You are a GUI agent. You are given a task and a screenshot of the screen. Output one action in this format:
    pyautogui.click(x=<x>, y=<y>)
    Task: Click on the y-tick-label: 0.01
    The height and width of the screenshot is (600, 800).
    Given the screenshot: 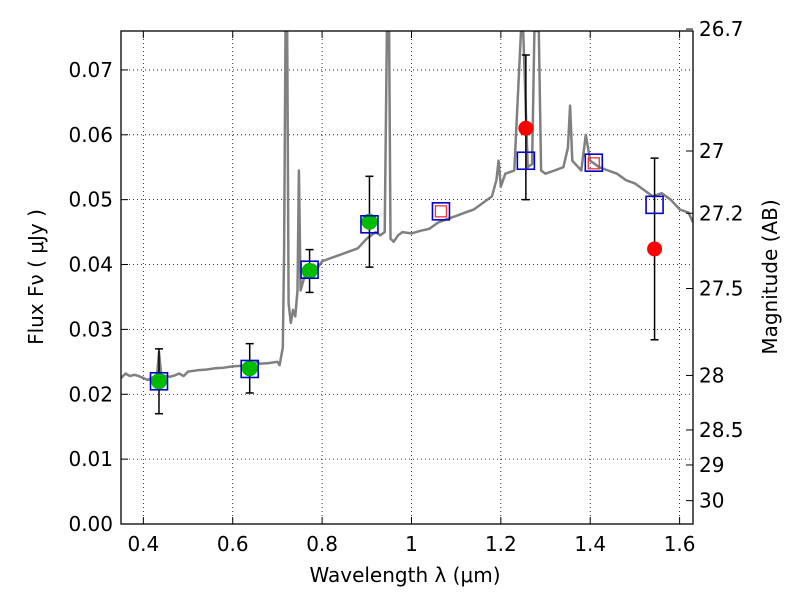 What is the action you would take?
    pyautogui.click(x=90, y=459)
    